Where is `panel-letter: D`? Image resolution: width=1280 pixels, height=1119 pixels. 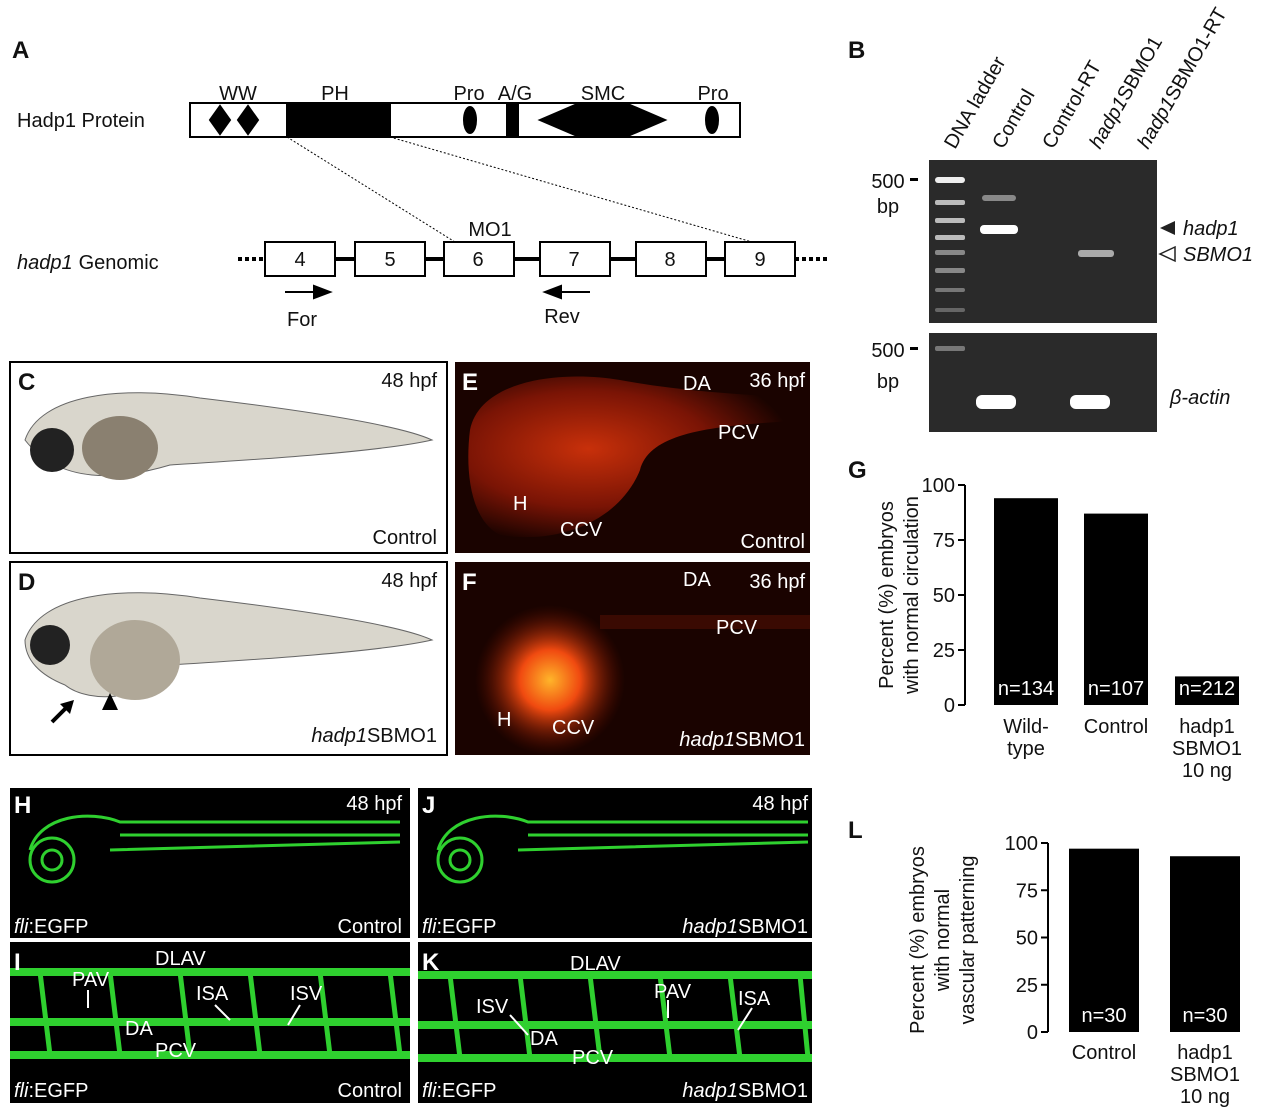 panel-letter: D is located at coordinates (26, 582).